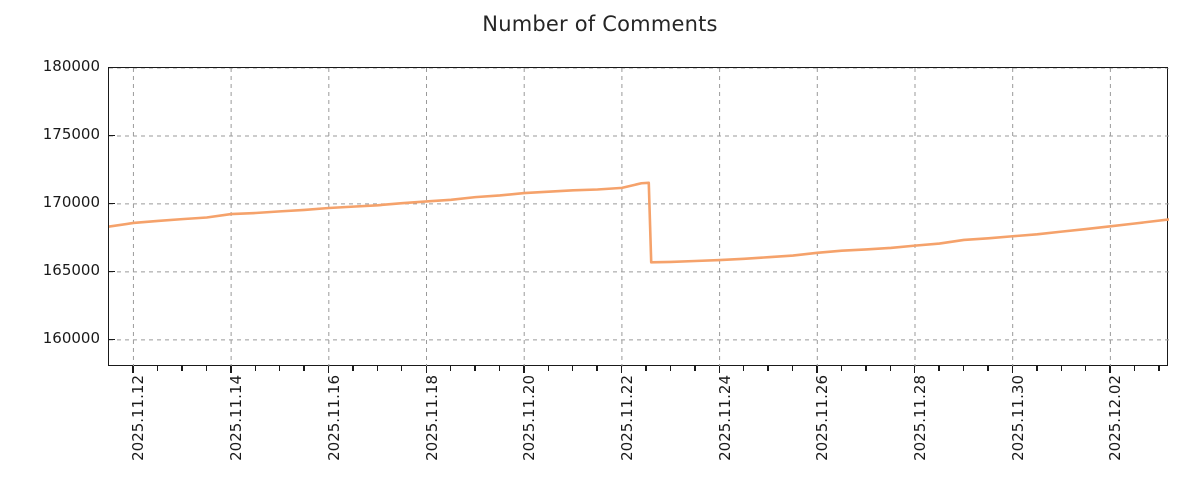 The height and width of the screenshot is (500, 1200). Describe the element at coordinates (1017, 418) in the screenshot. I see `x-tick-label: 2025.11.30` at that location.